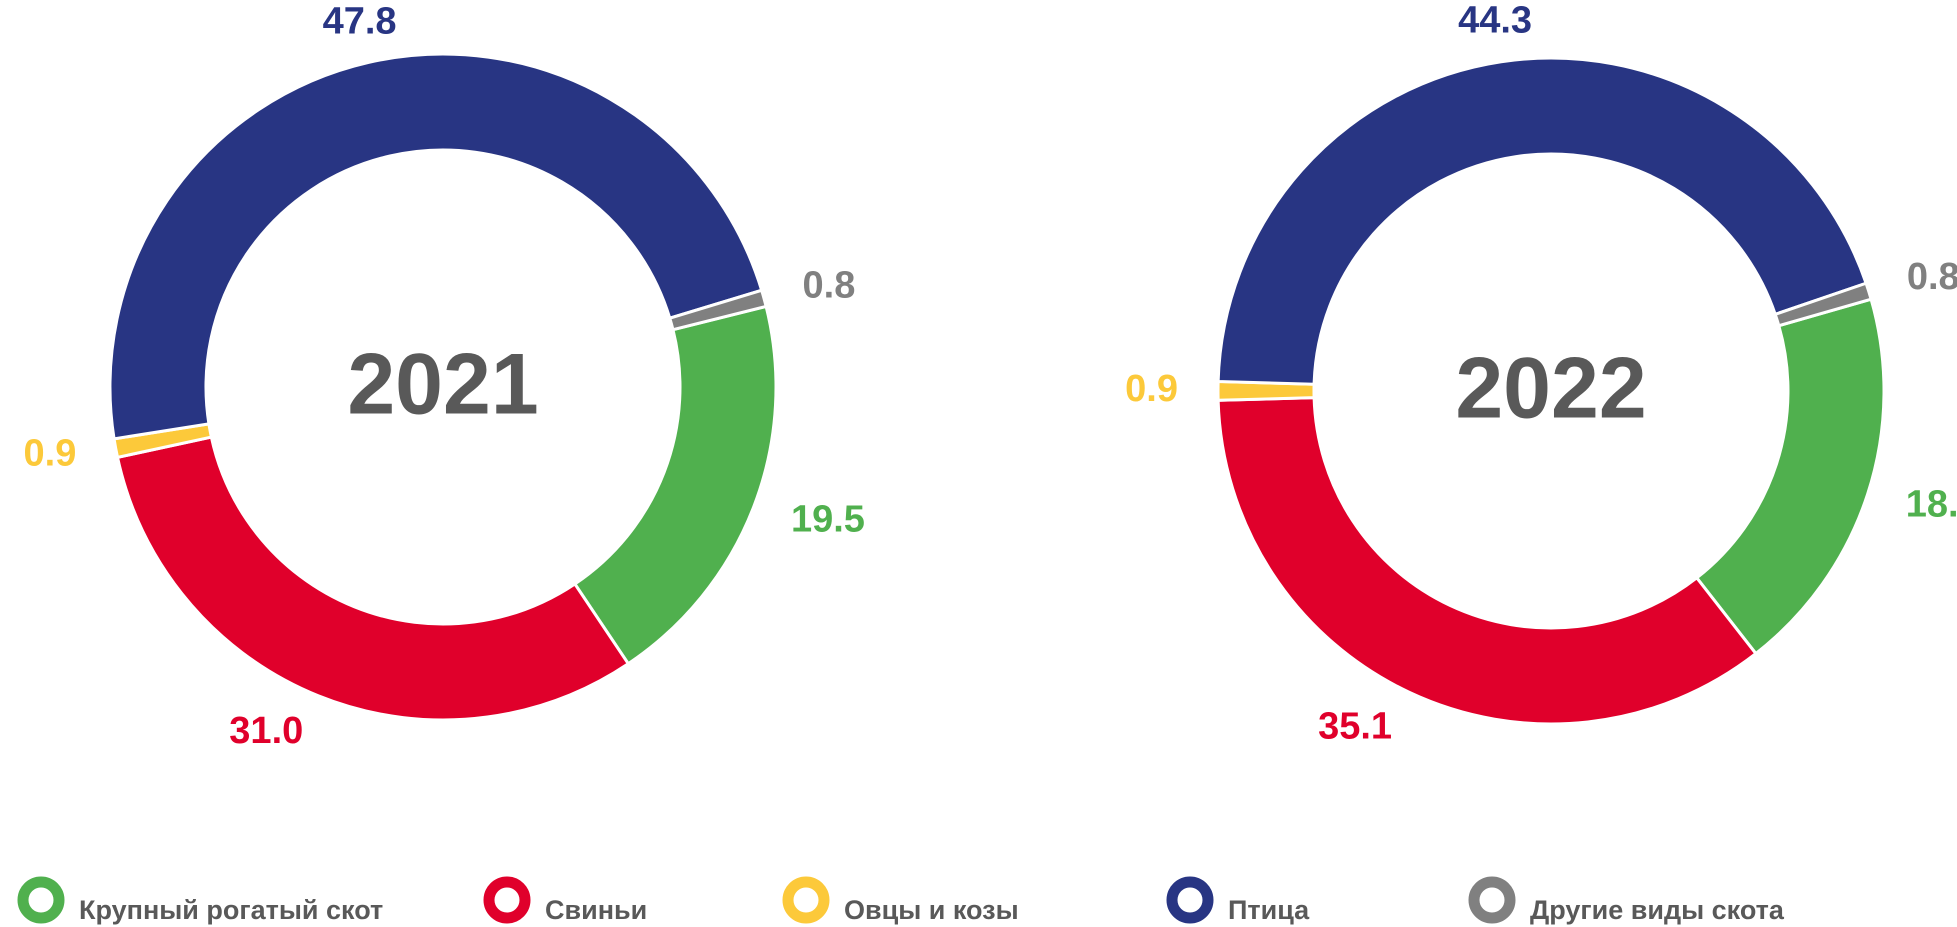 The image size is (1957, 927). Describe the element at coordinates (1495, 20) in the screenshot. I see `value-label: 44.3` at that location.